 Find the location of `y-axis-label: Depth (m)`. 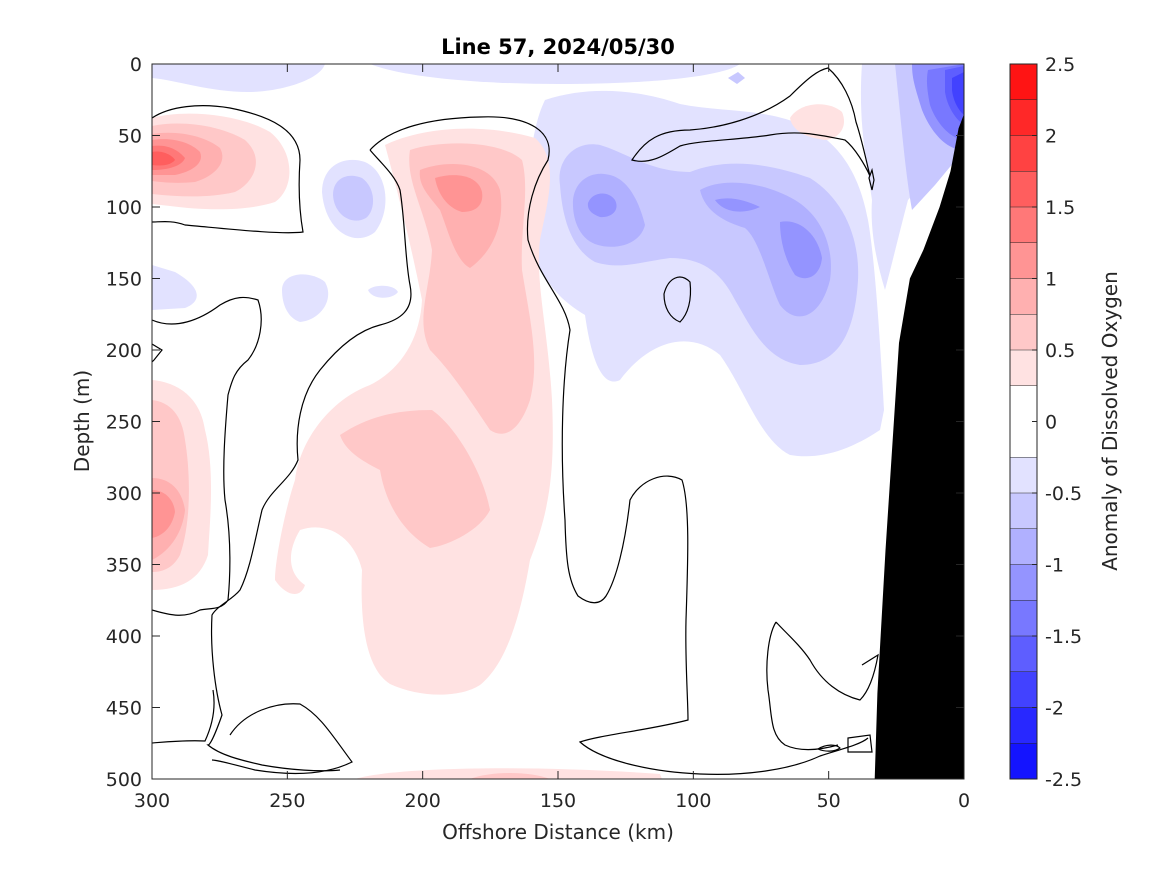

y-axis-label: Depth (m) is located at coordinates (82, 421).